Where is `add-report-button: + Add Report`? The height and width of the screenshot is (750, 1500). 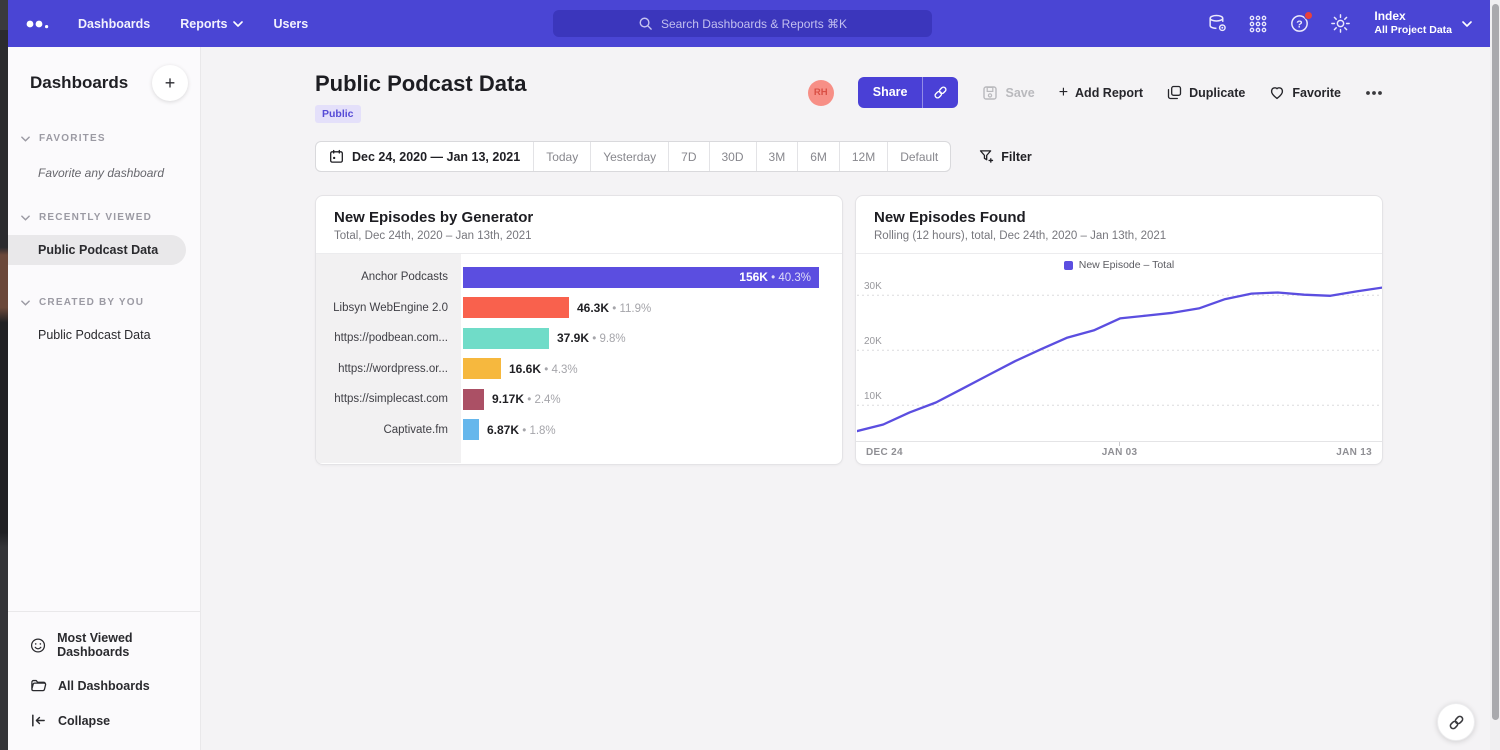
add-report-button: + Add Report is located at coordinates (1101, 92).